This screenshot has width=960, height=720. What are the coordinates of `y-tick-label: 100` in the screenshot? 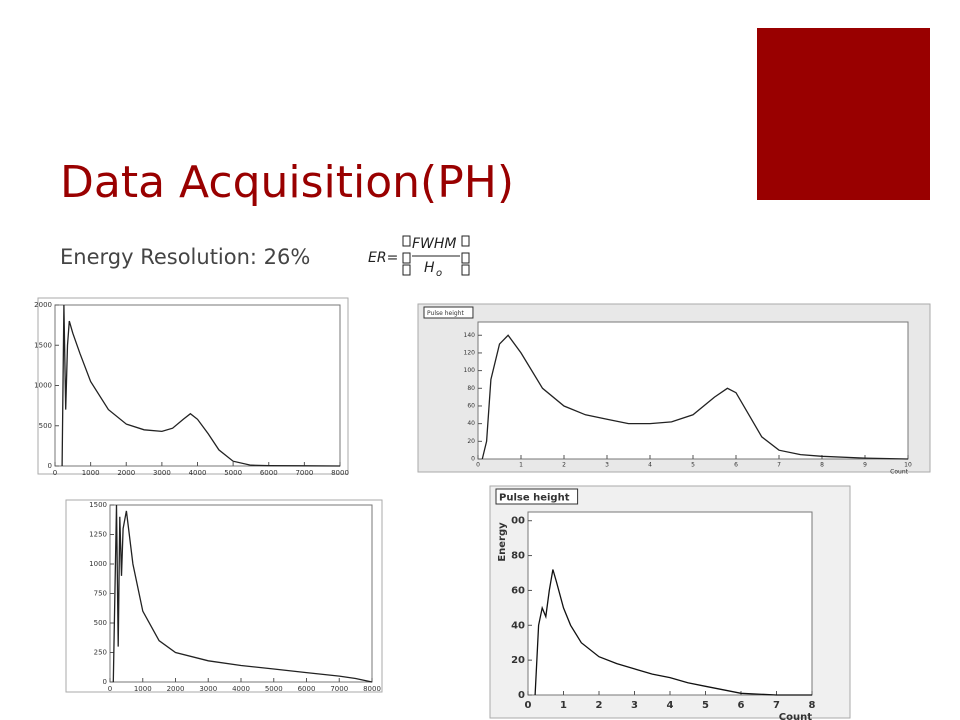 It's located at (470, 370).